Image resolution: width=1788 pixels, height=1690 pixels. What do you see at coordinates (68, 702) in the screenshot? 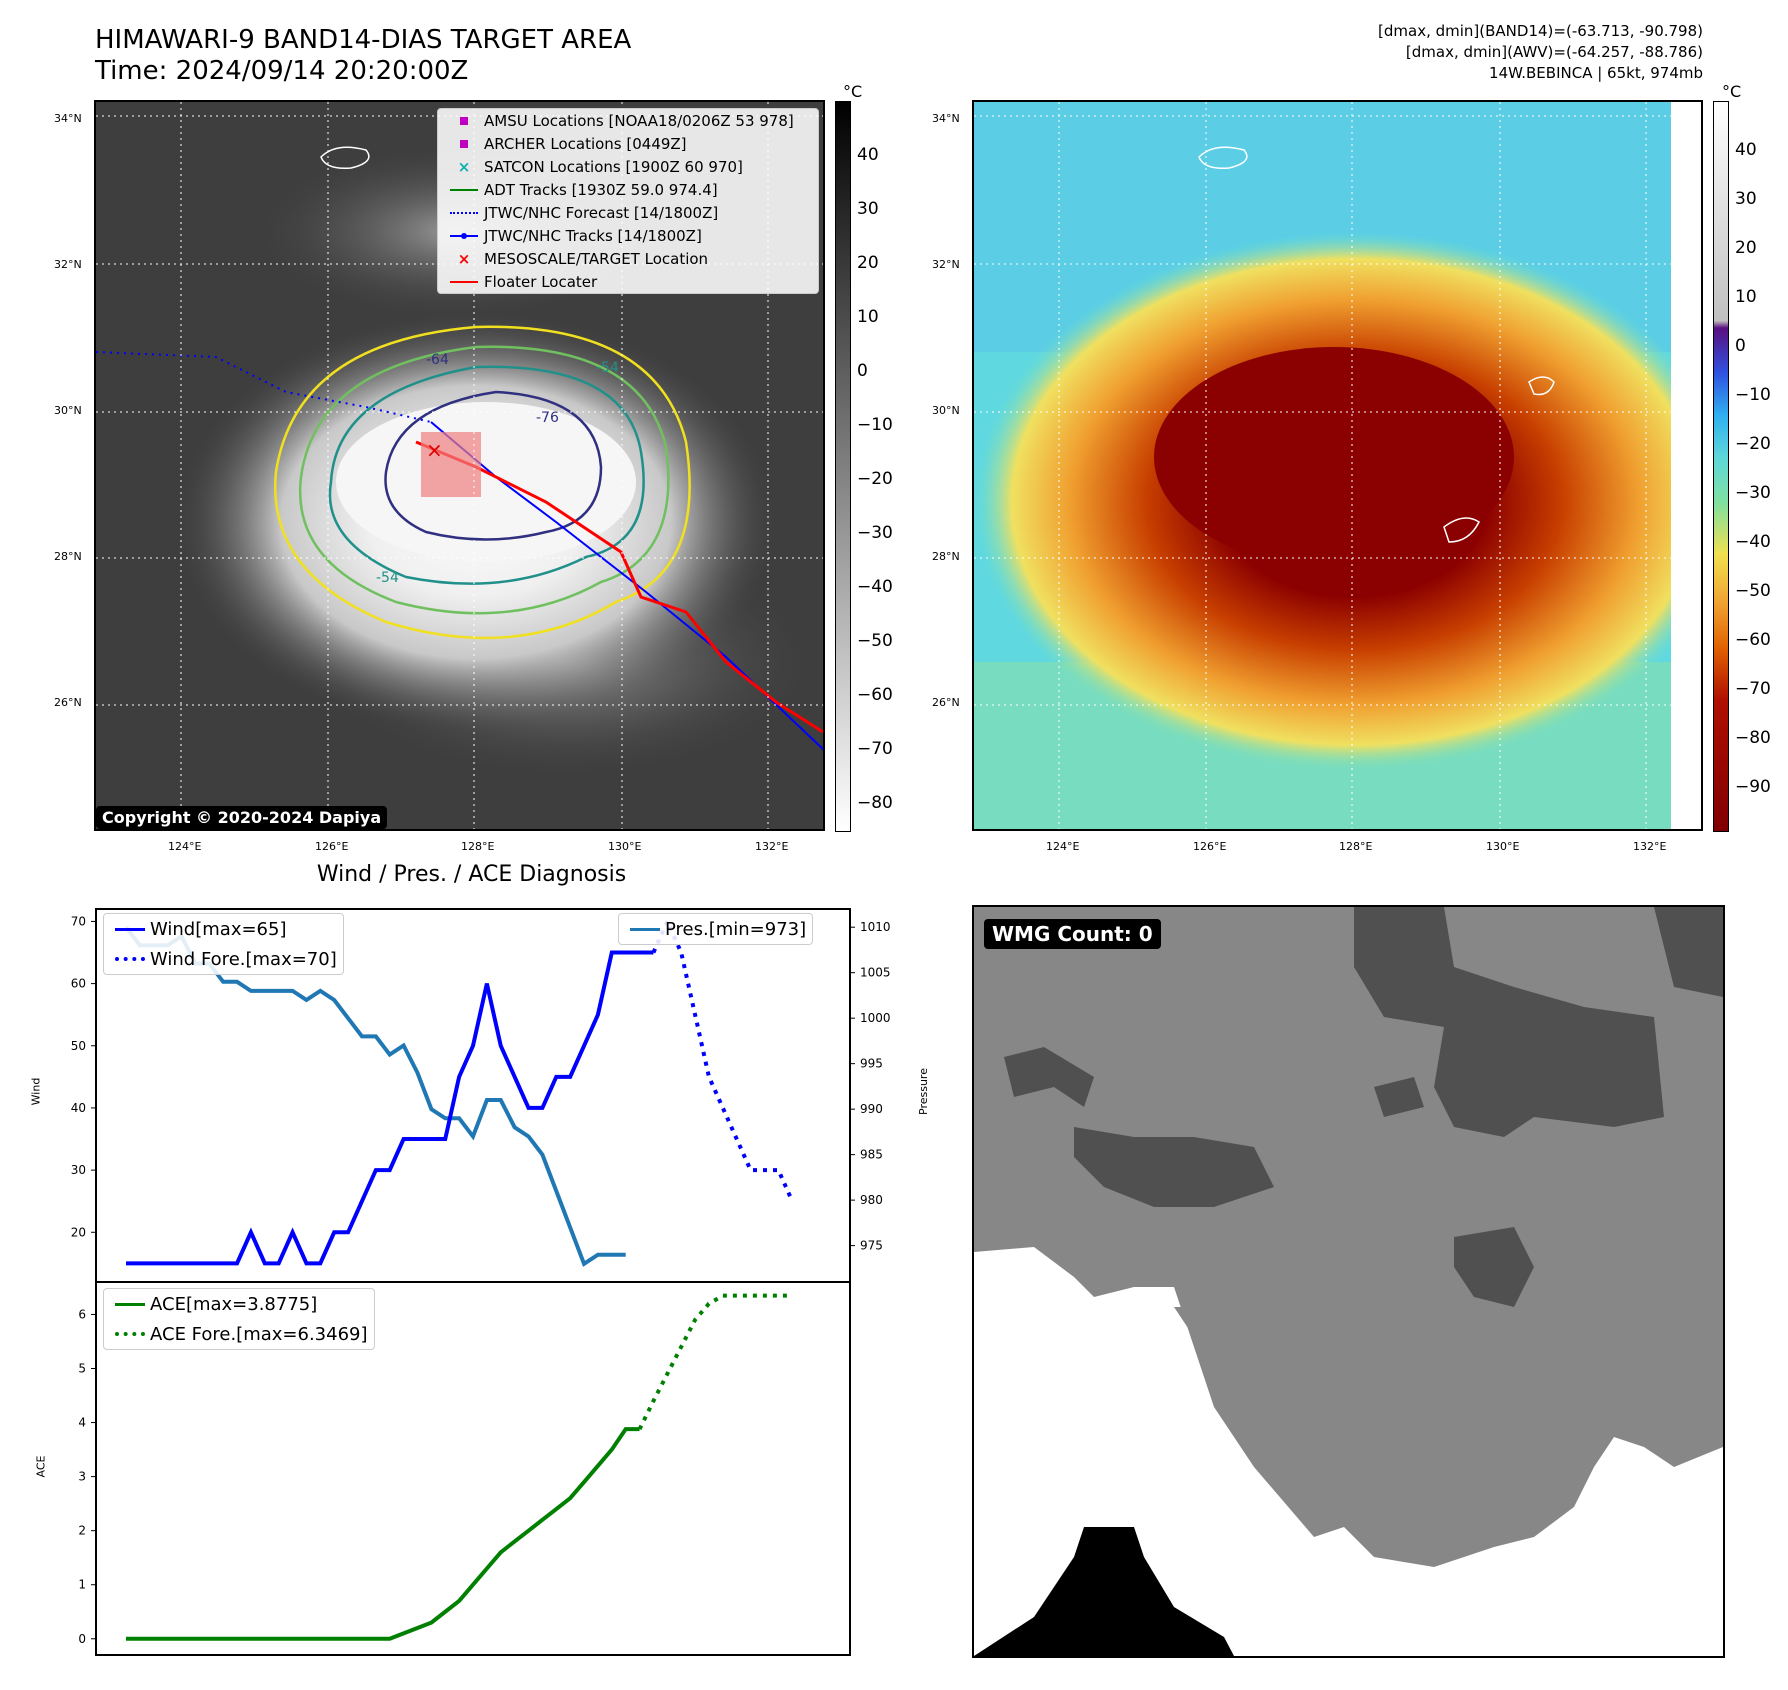
I see `lat-label: 26°N` at bounding box center [68, 702].